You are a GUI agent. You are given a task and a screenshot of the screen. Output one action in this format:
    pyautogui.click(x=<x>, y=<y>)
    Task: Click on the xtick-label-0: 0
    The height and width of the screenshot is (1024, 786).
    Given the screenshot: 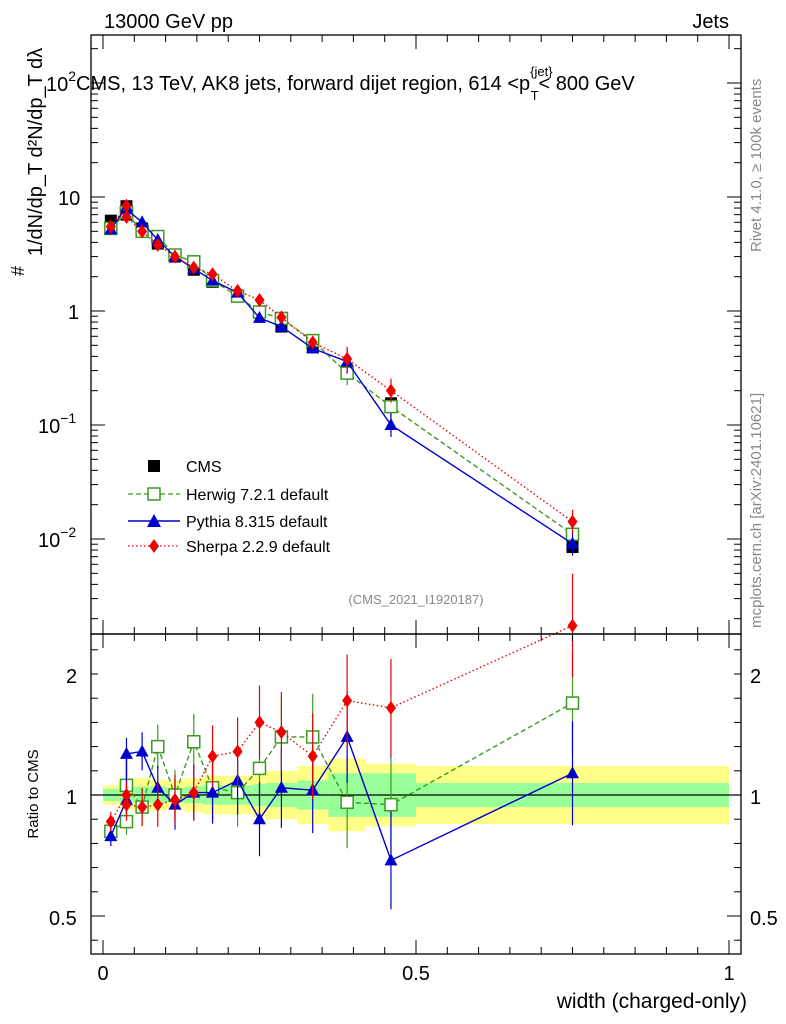 What is the action you would take?
    pyautogui.click(x=102, y=974)
    